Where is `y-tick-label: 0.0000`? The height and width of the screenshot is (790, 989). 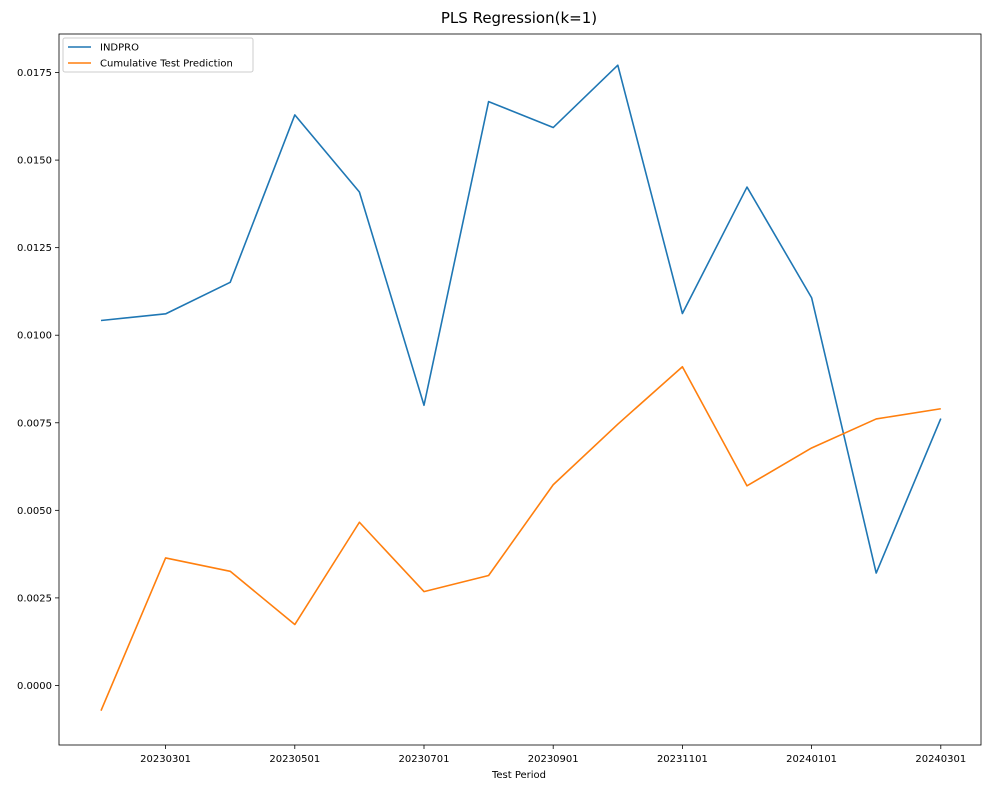
y-tick-label: 0.0000 is located at coordinates (34, 686).